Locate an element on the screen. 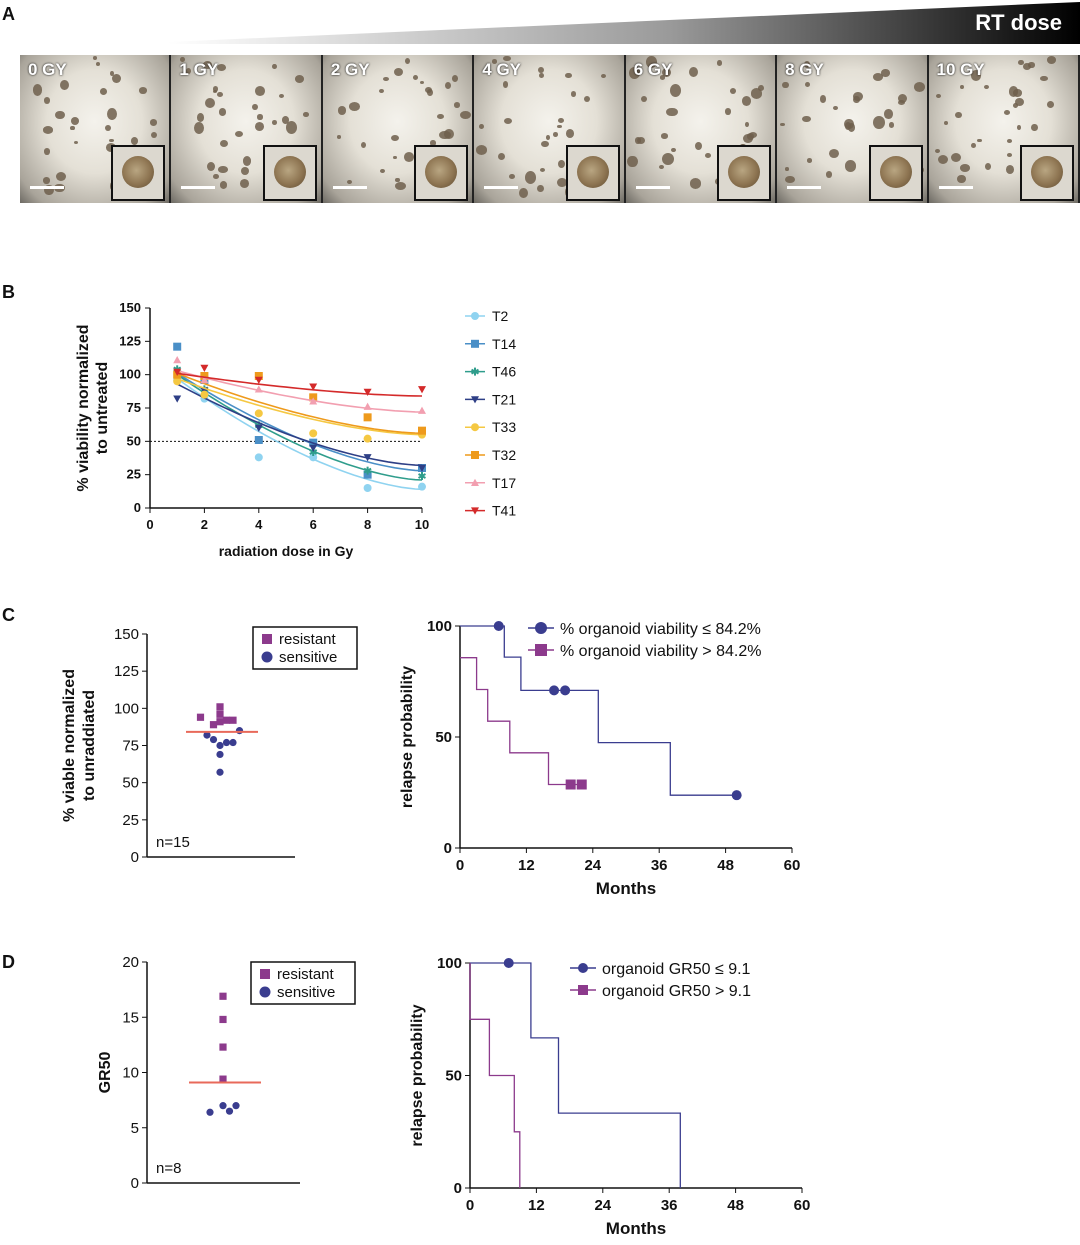 The height and width of the screenshot is (1245, 1080). y-tick-label: 0 is located at coordinates (458, 1188).